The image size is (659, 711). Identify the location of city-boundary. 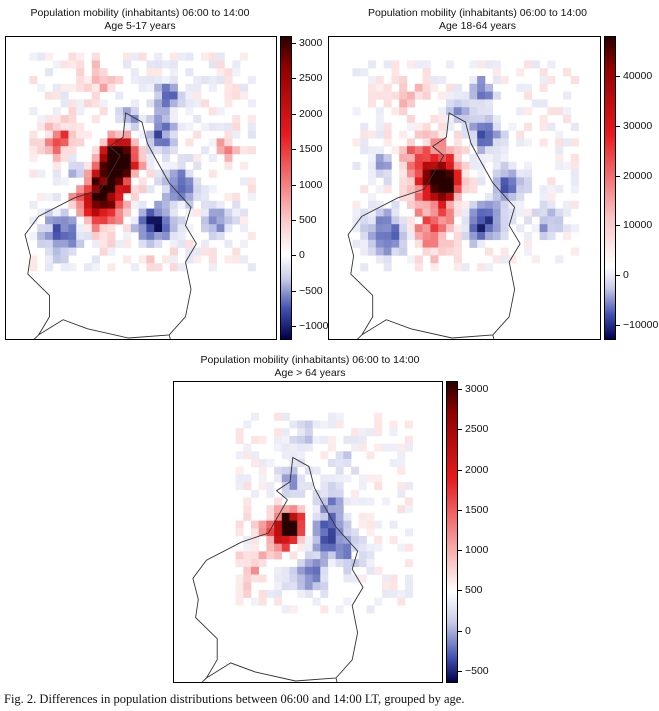
(110, 225).